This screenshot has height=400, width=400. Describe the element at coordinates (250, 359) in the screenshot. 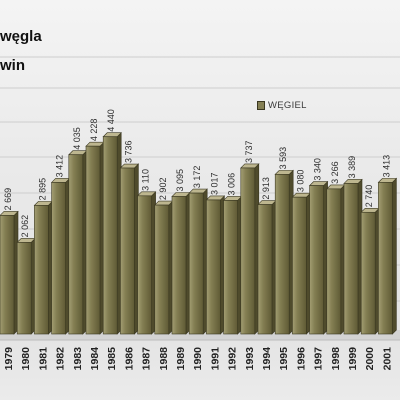

I see `x-tick-label-1993: 1993` at that location.